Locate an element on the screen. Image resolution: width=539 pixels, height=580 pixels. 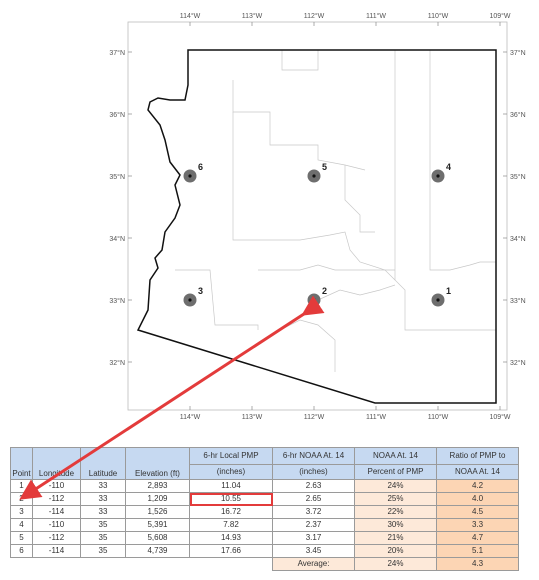
lat-labels-right: 37°N 36°N 35°N 34°N 33°N 32°N is located at coordinates (518, 208).